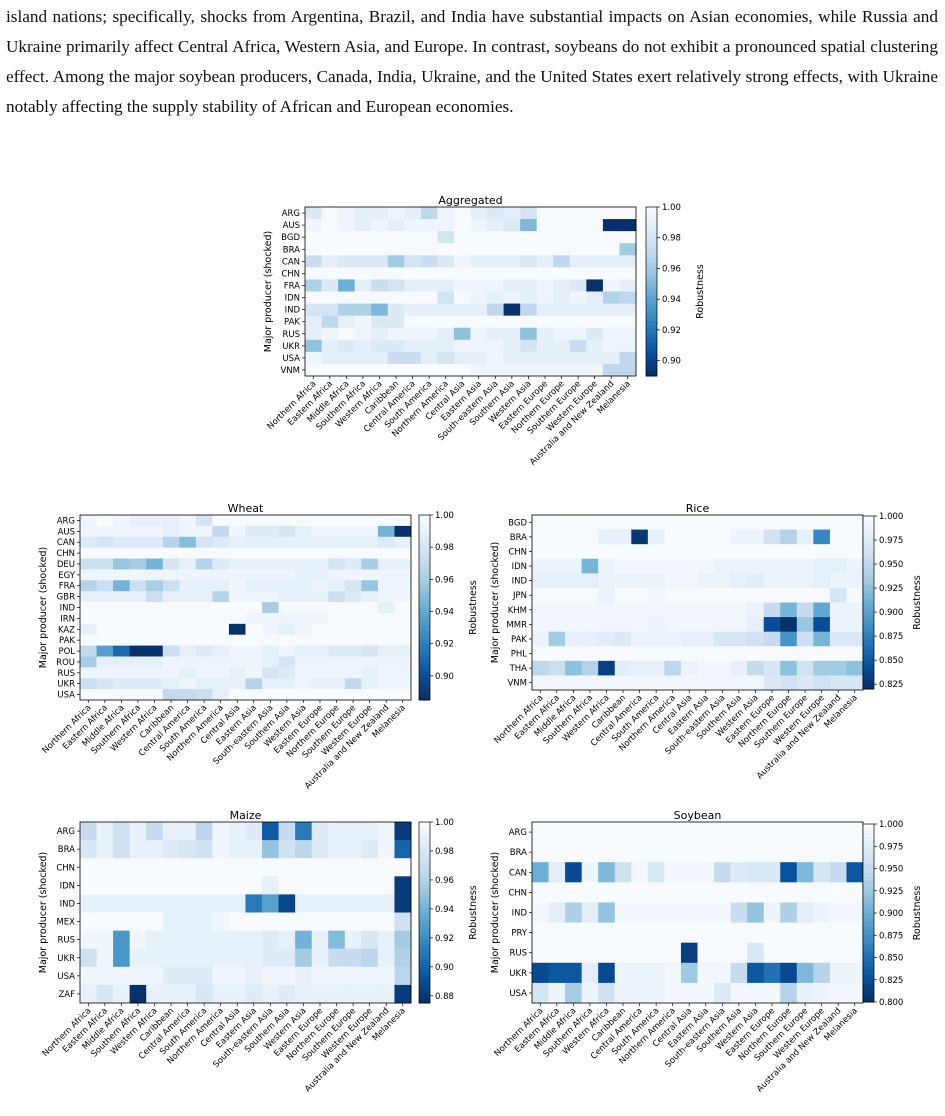  Describe the element at coordinates (291, 226) in the screenshot. I see `y-tick-label: AUS` at that location.